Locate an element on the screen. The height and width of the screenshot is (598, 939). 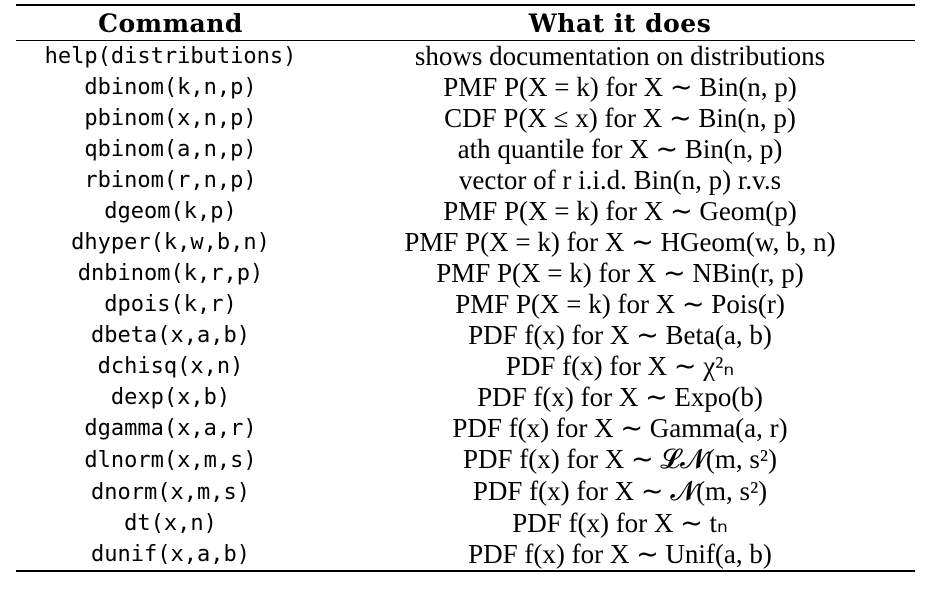
header-what-it-does: What it does is located at coordinates (620, 23).